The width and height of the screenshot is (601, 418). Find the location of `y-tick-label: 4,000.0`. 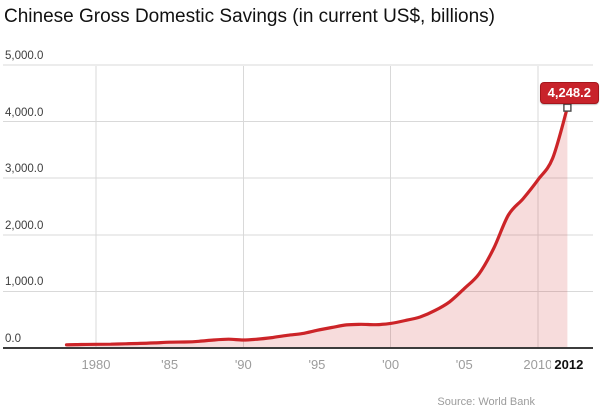

y-tick-label: 4,000.0 is located at coordinates (24, 112).